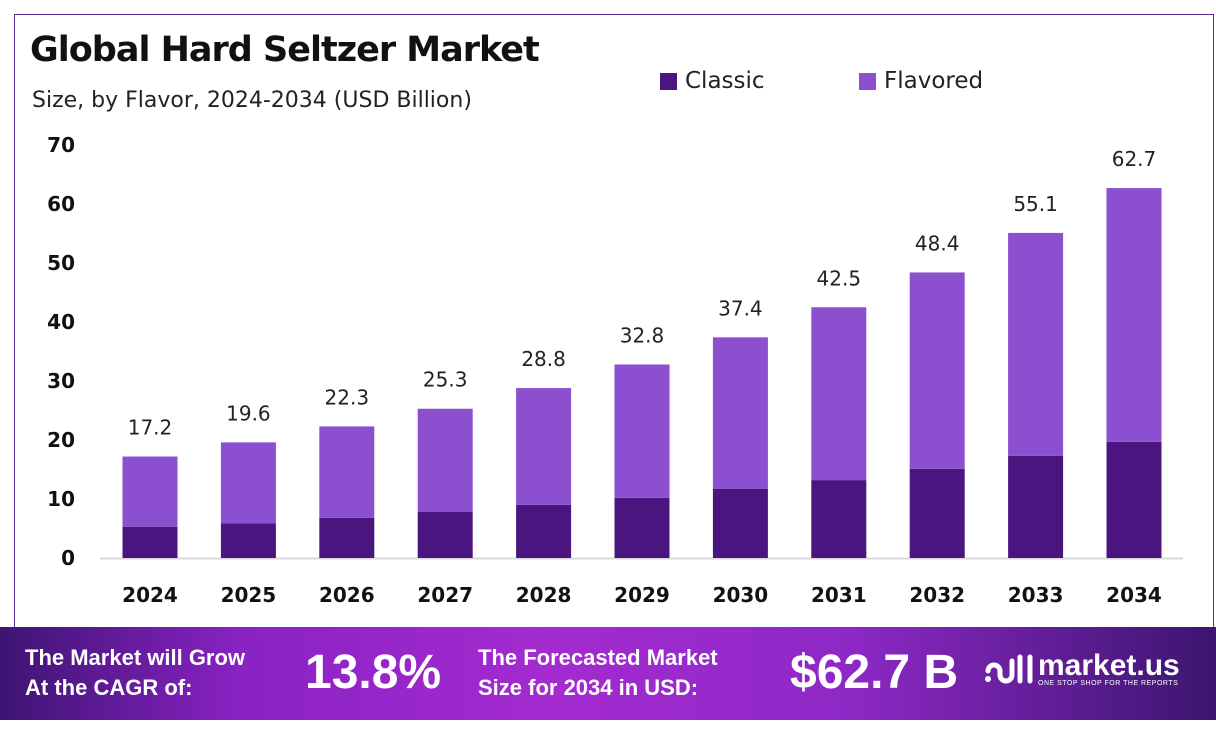 This screenshot has height=738, width=1216. What do you see at coordinates (347, 397) in the screenshot?
I see `data-label-total-2026: 22.3` at bounding box center [347, 397].